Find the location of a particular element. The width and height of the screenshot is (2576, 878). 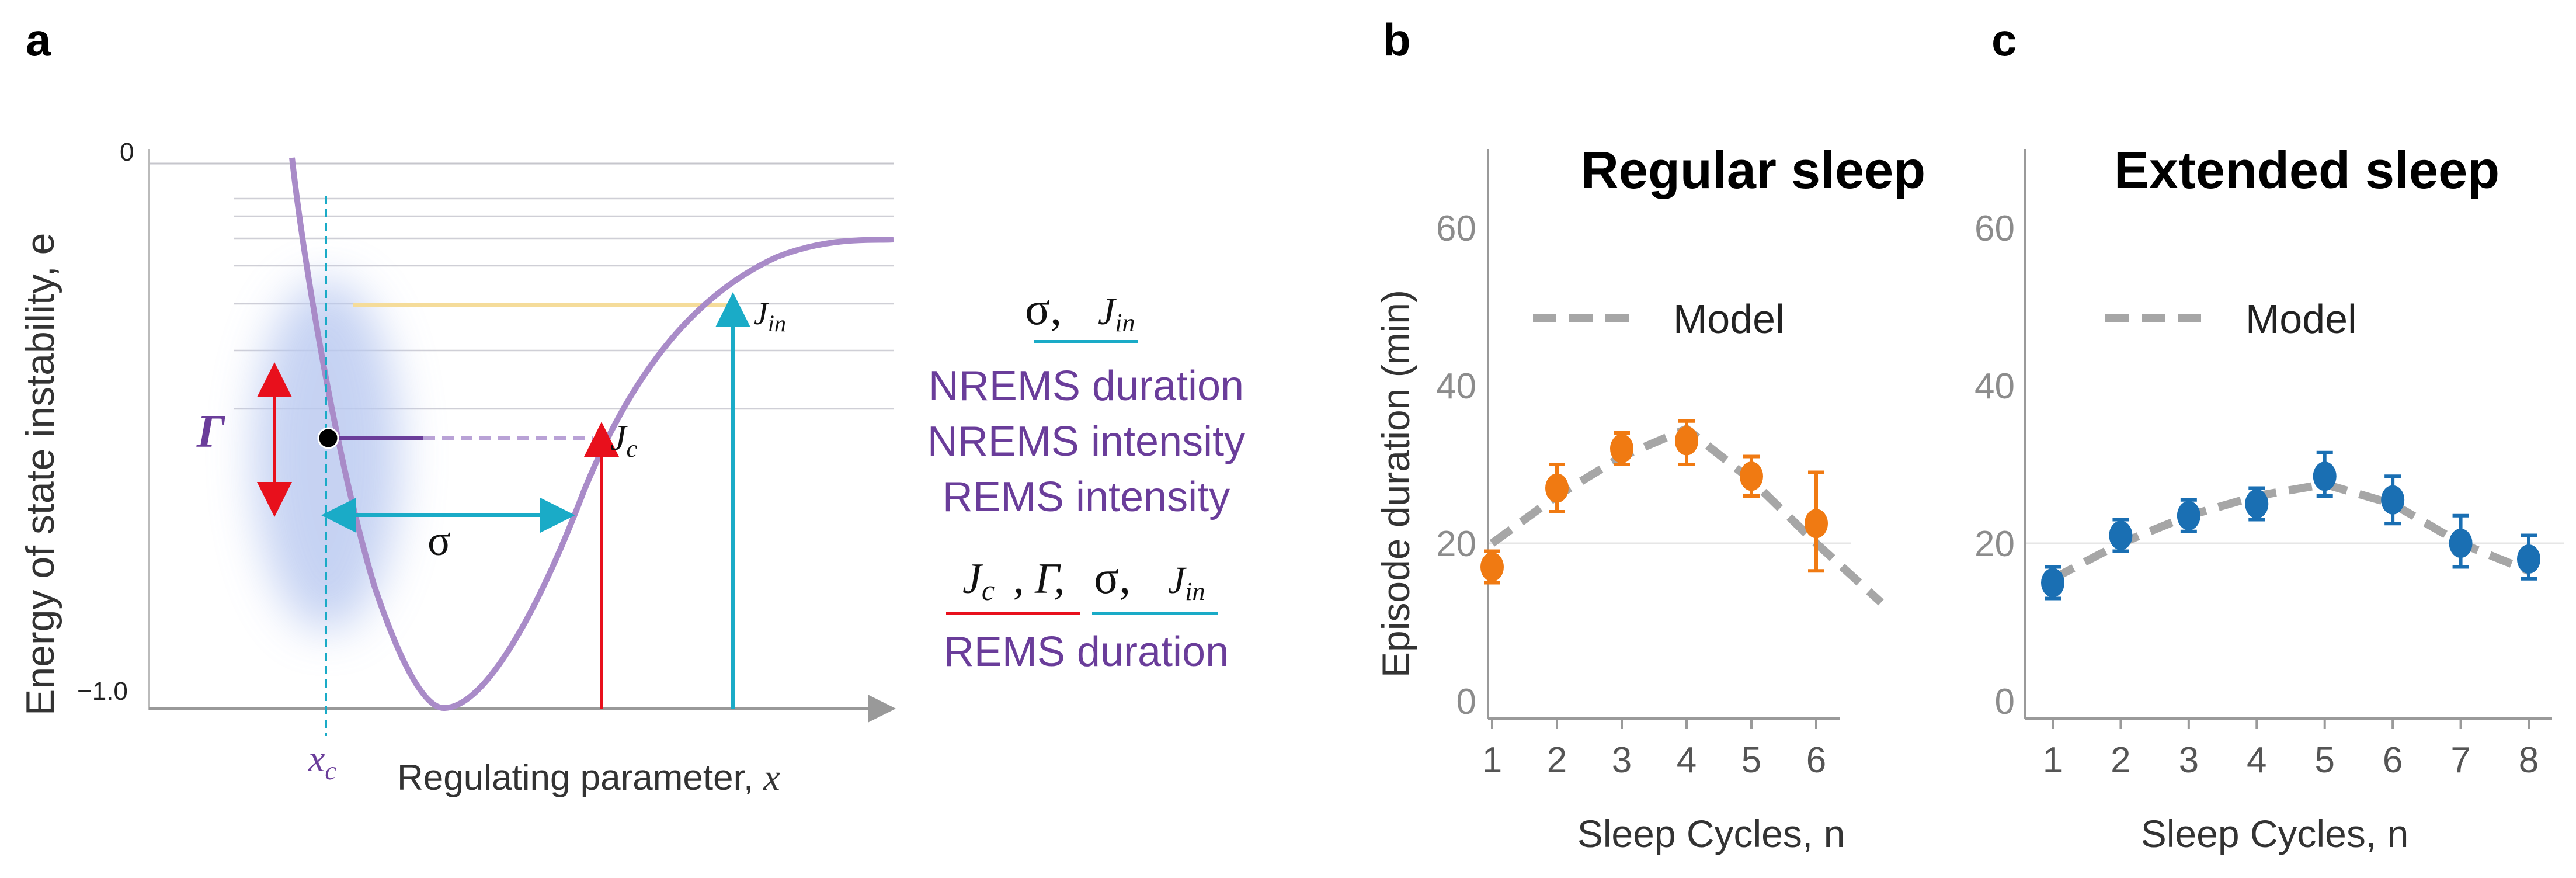

sigma-label: σ is located at coordinates (439, 541).